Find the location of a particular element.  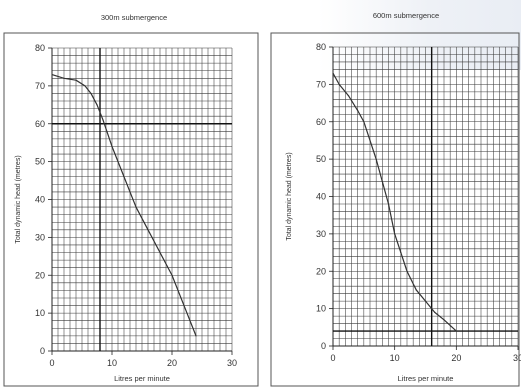

chart-1-y-tick-label: 60 is located at coordinates (40, 124).